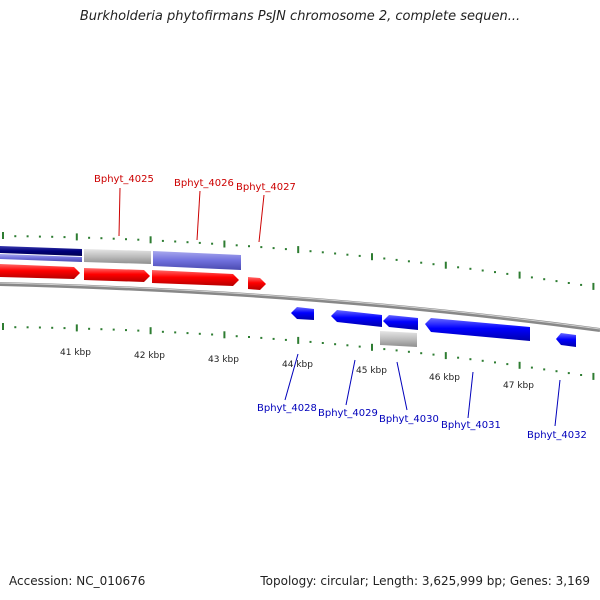 The height and width of the screenshot is (600, 600). I want to click on gene-label-bphyt-4025: Bphyt_4025, so click(124, 179).